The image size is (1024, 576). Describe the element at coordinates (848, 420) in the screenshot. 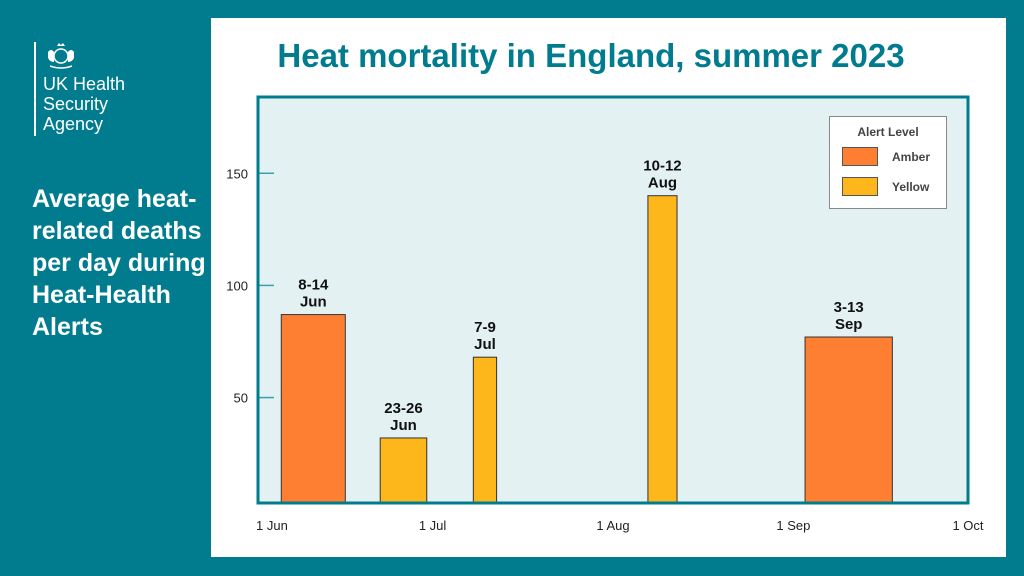

I see `bar-3-13-sep` at that location.